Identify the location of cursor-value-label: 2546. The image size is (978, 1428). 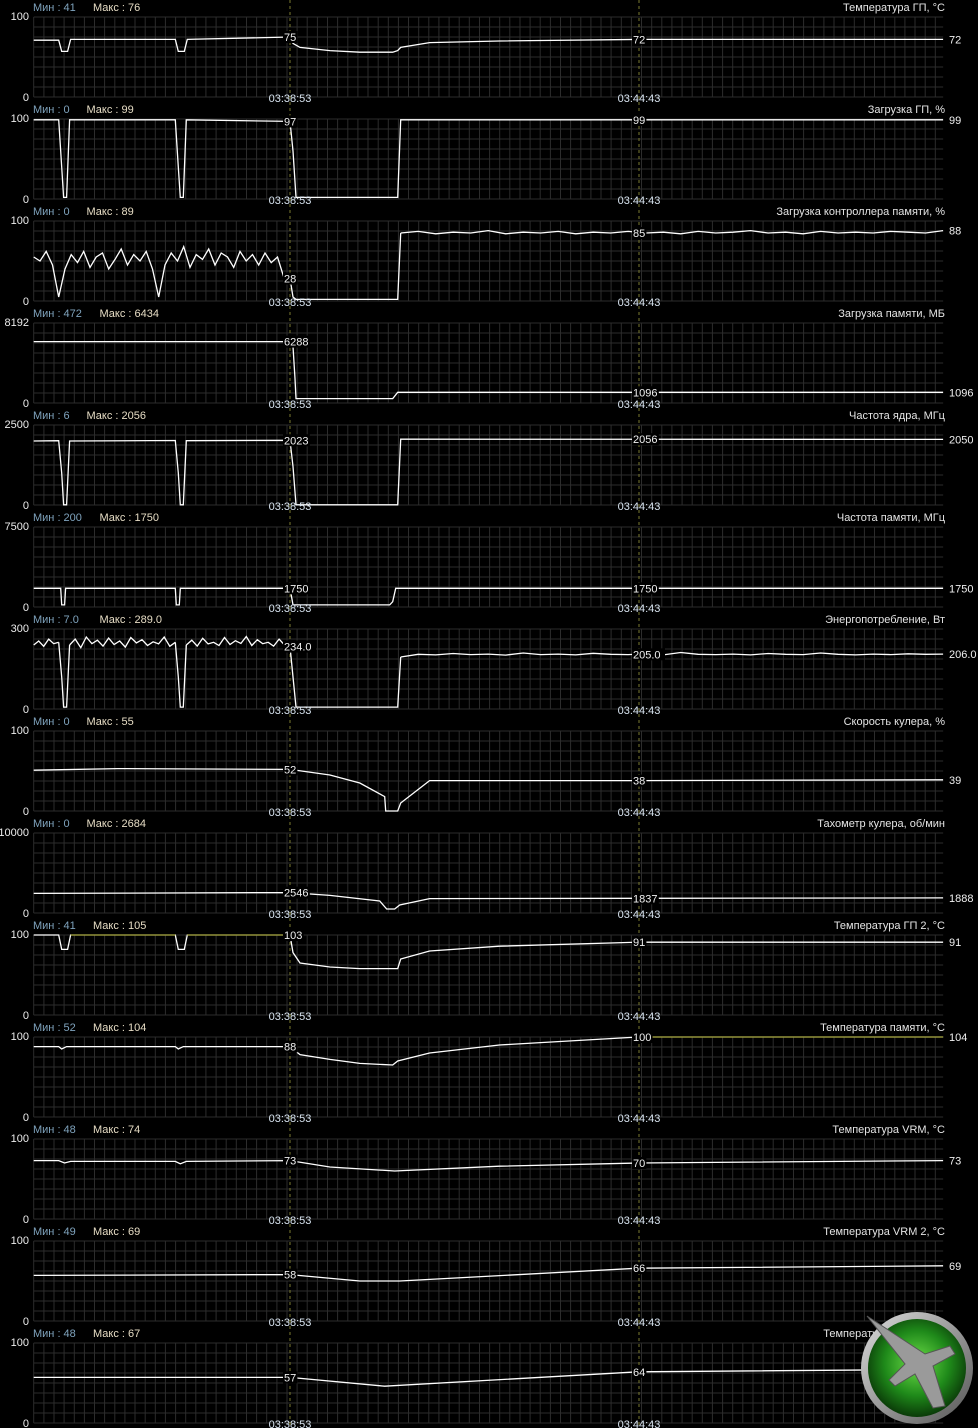
(296, 894).